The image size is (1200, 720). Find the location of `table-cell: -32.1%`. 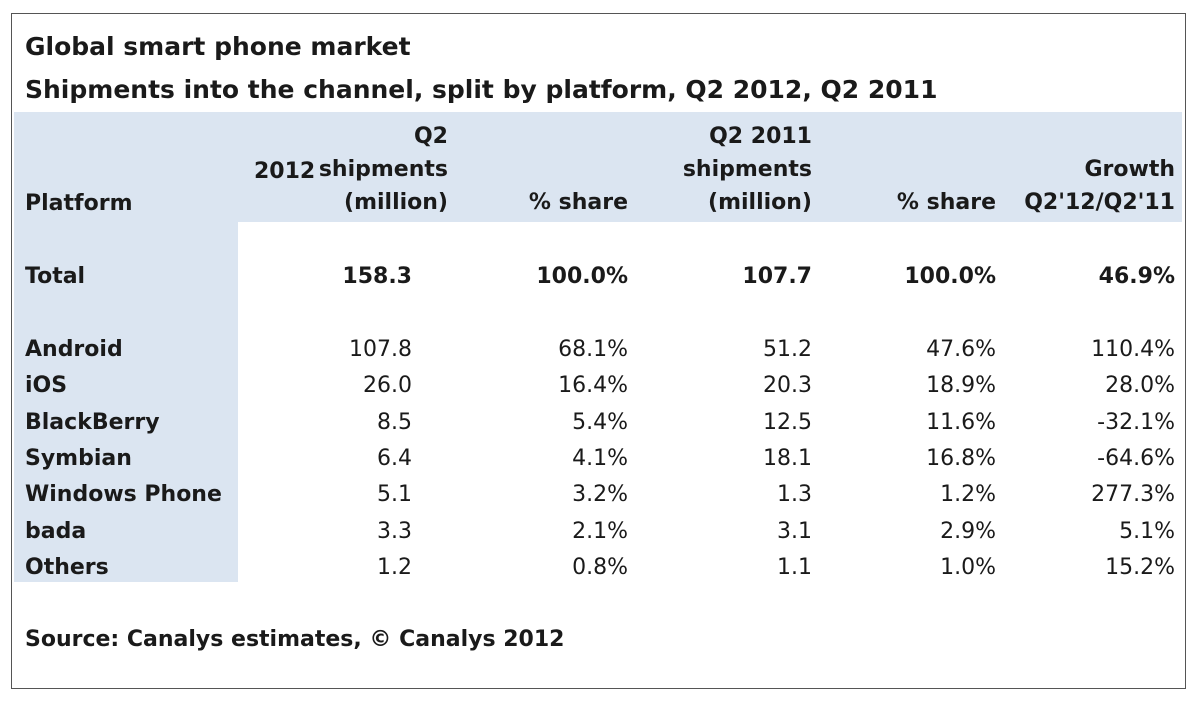

table-cell: -32.1% is located at coordinates (1136, 422).